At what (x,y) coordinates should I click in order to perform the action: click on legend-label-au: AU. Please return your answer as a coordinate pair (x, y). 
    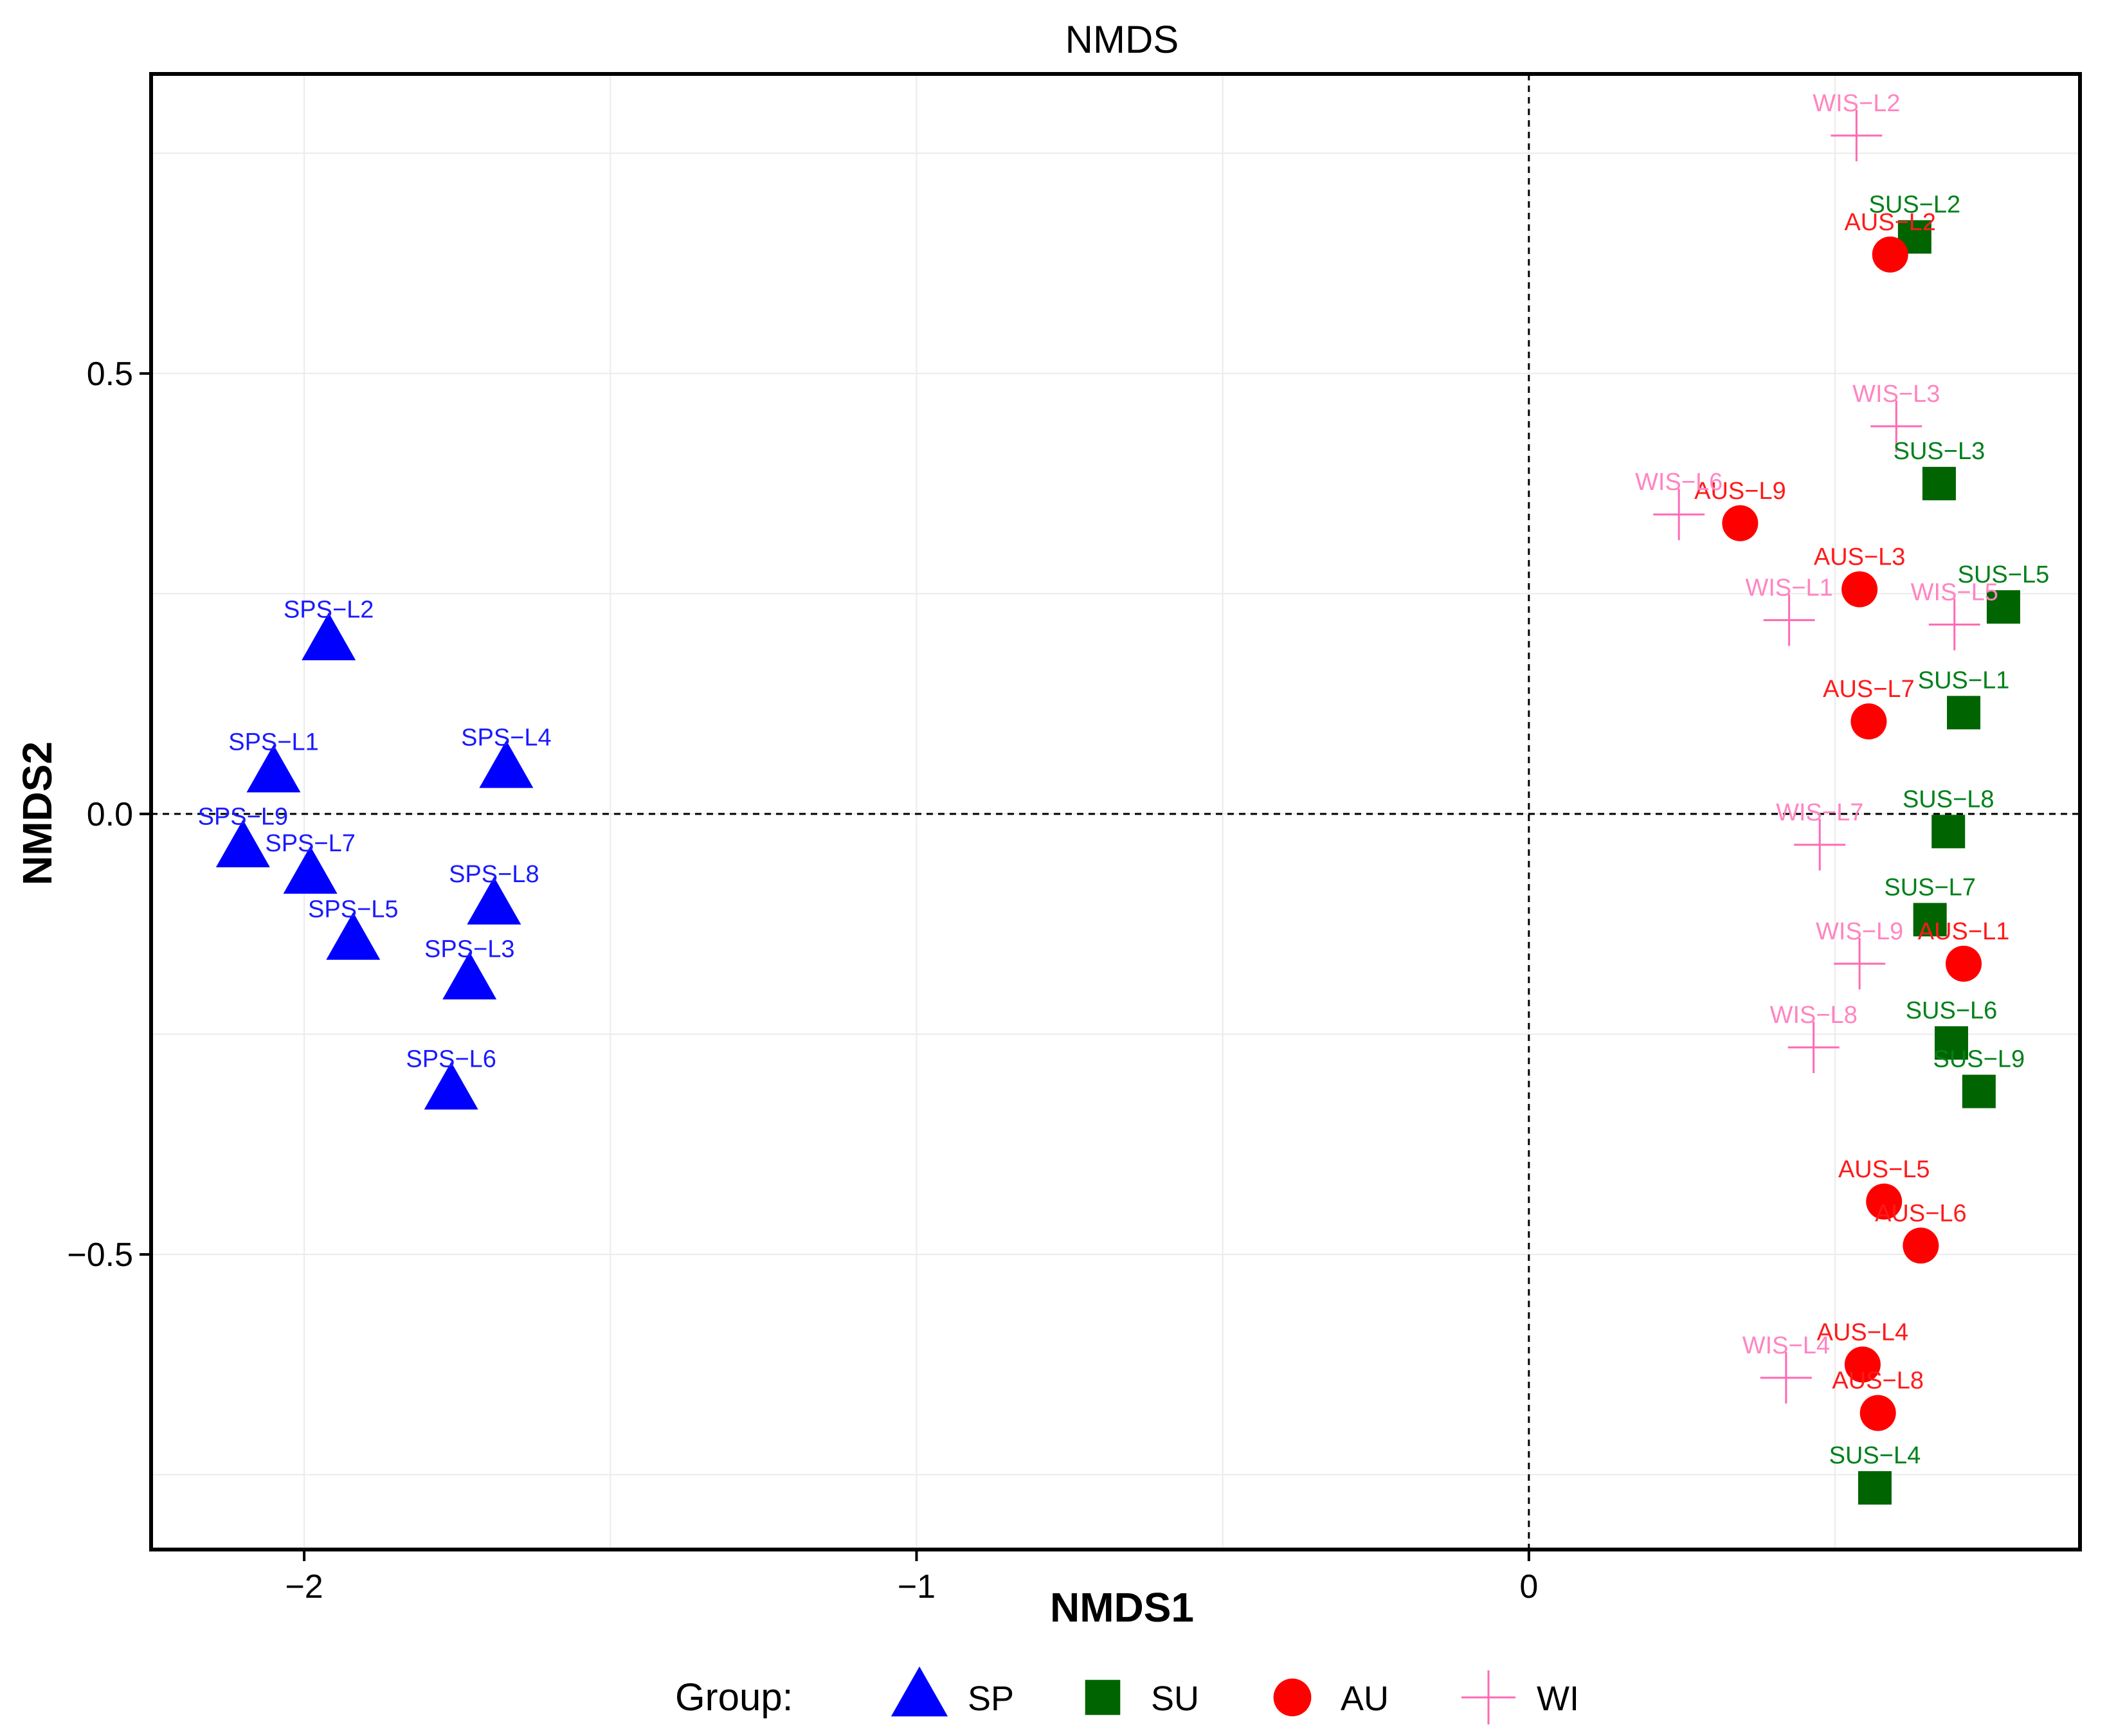
    Looking at the image, I should click on (1365, 1698).